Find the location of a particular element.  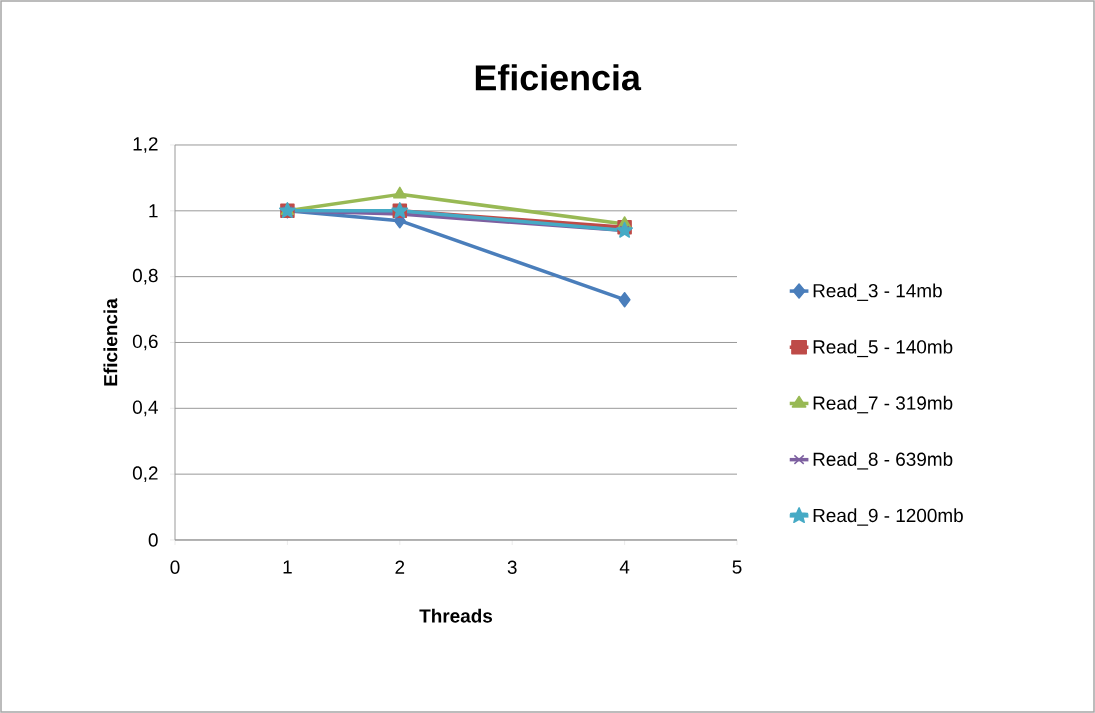

y-tick-label: 0,4 is located at coordinates (145, 408).